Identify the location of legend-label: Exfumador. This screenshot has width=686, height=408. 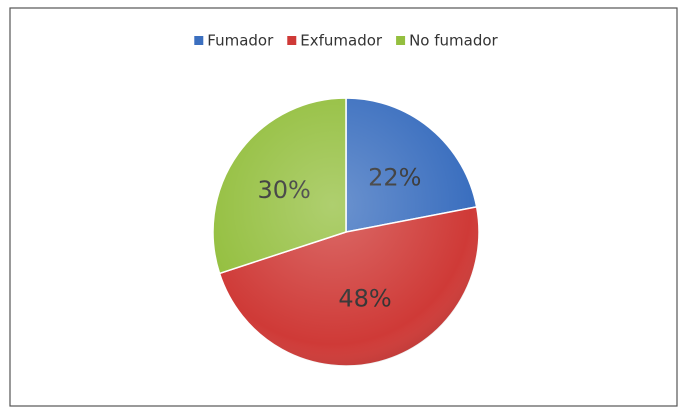
(341, 41).